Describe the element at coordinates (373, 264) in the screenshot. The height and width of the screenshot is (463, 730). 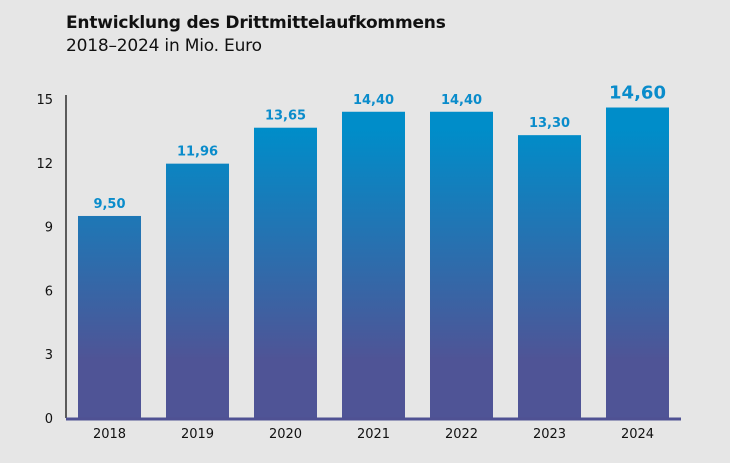
I see `bar-2021` at that location.